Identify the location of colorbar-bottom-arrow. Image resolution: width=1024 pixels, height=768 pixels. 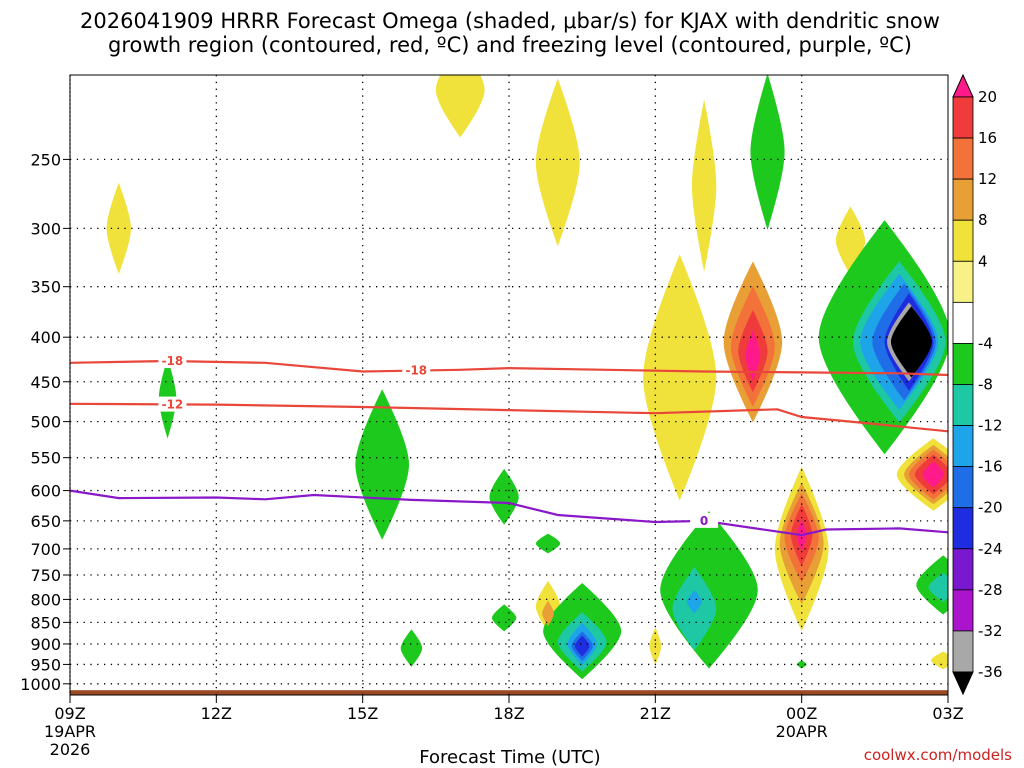
(963, 683).